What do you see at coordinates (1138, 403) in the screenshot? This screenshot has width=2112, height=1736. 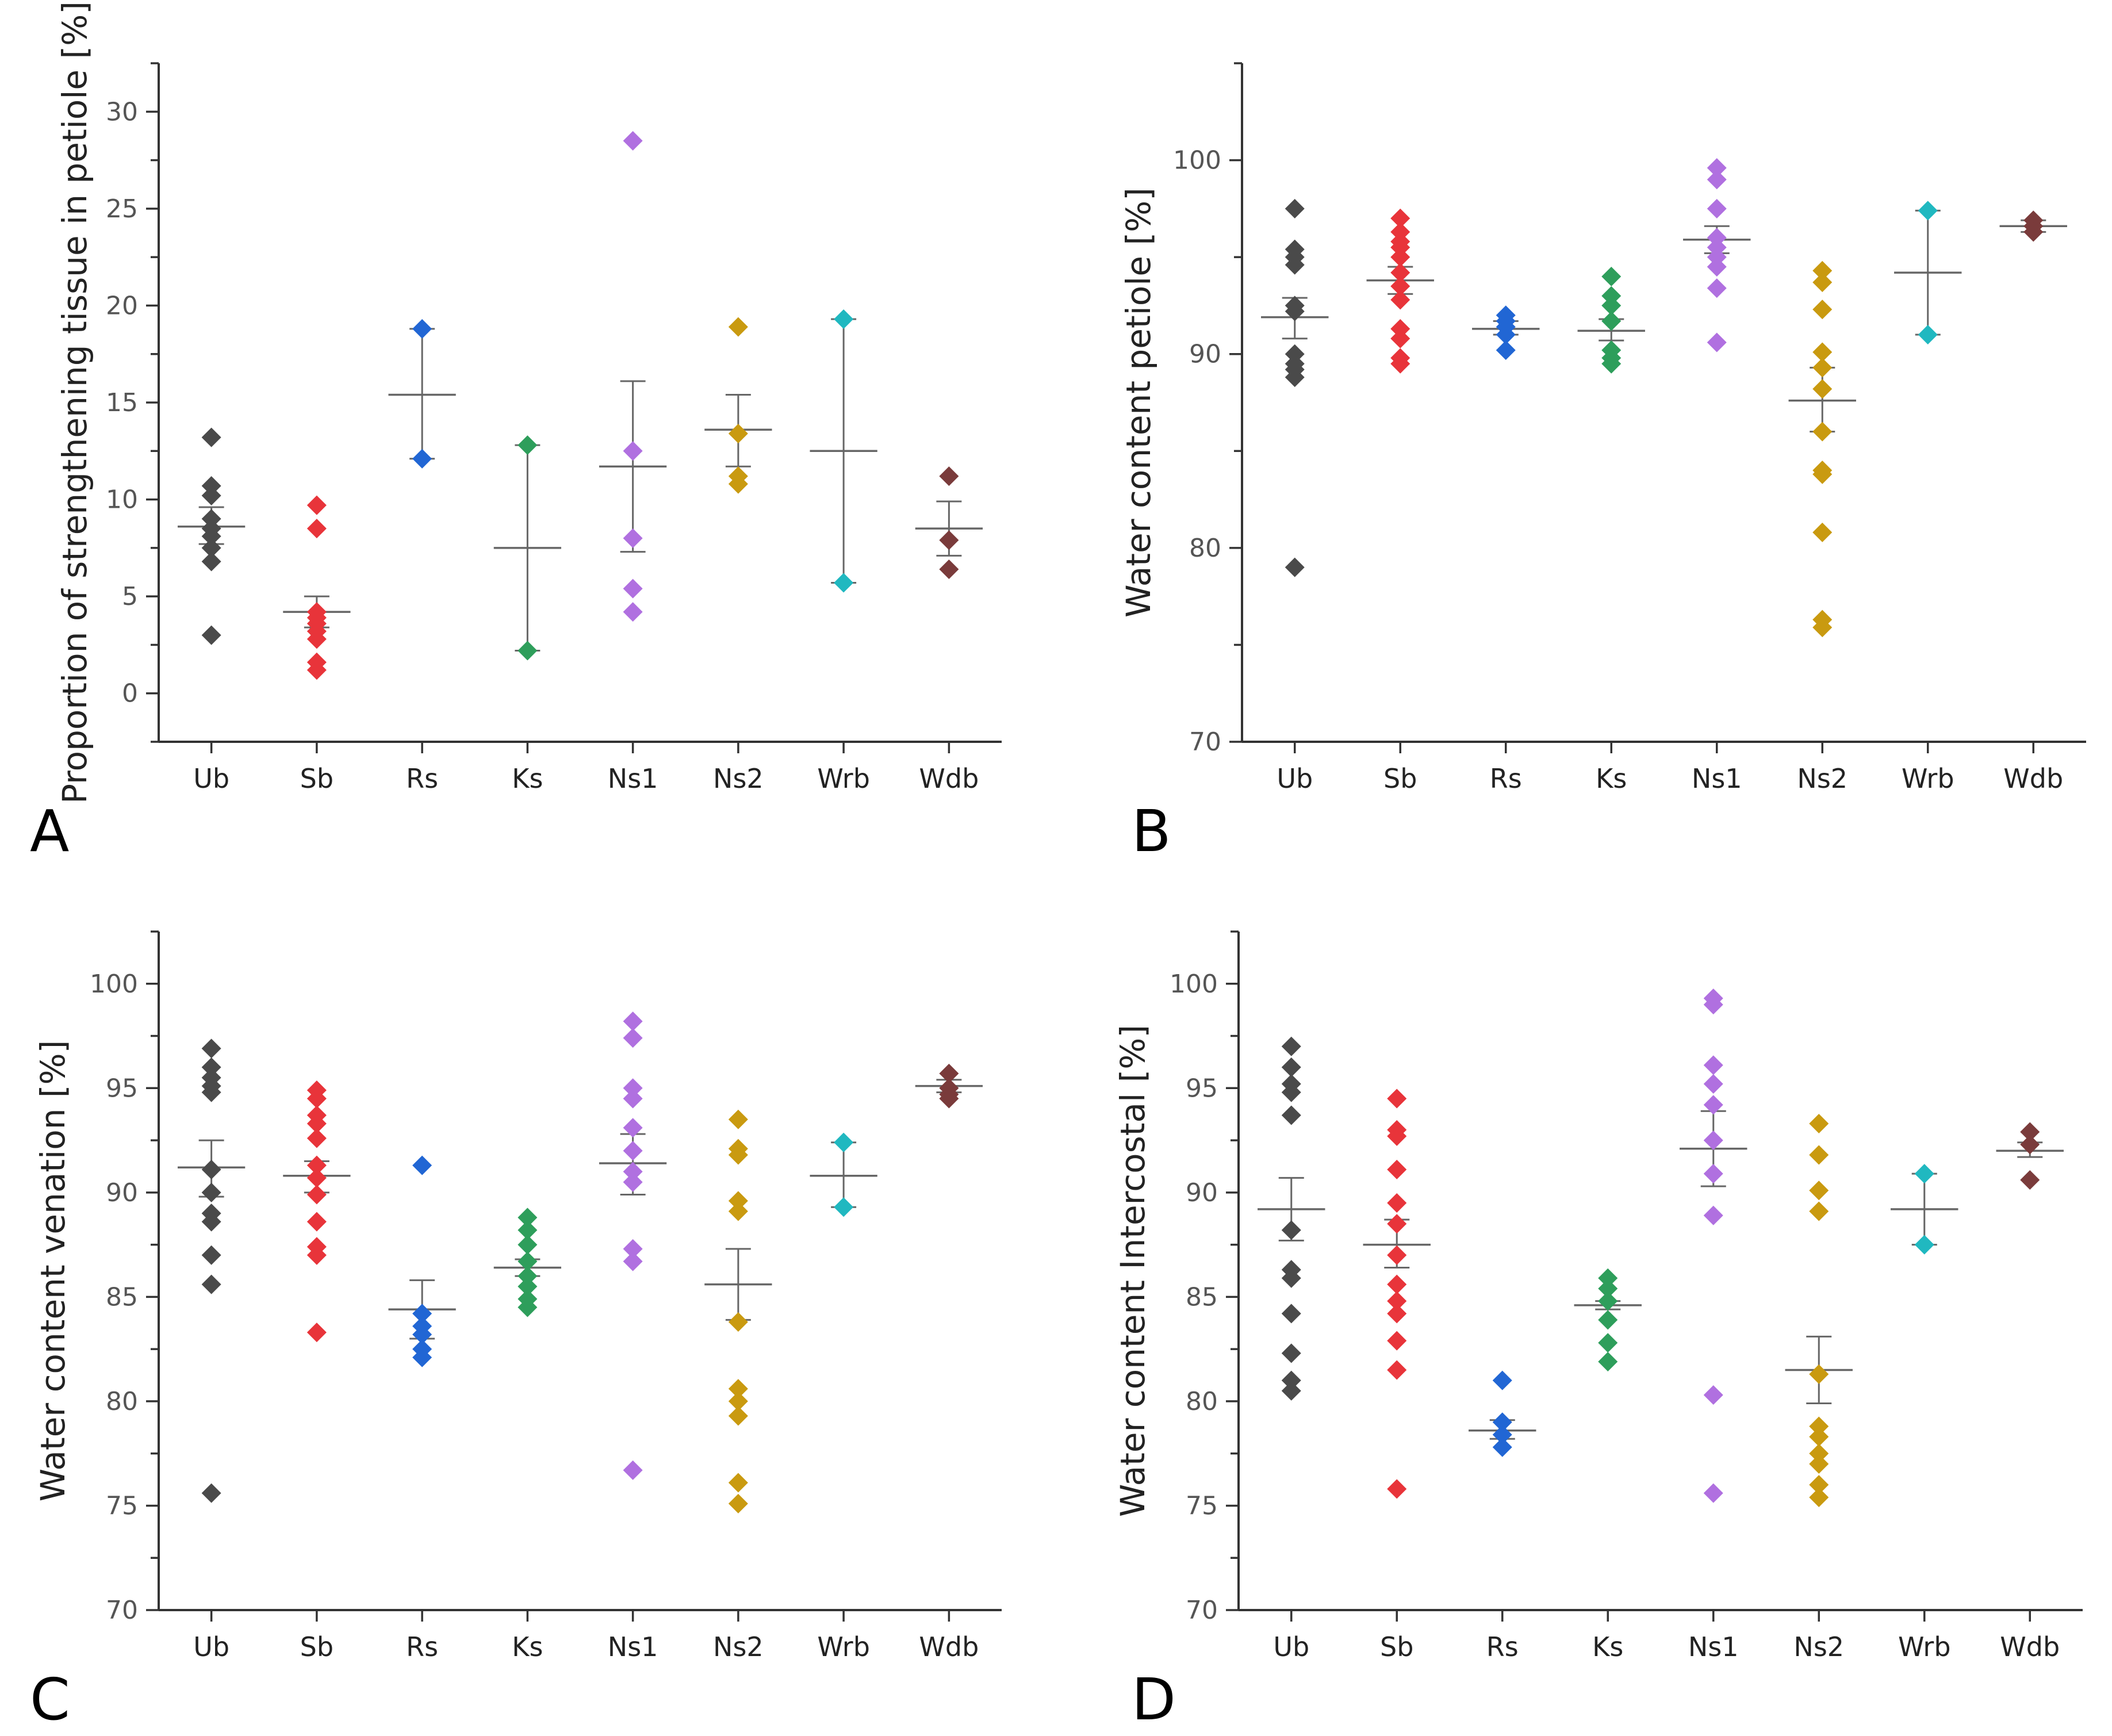 I see `y-axis-title: Water content petiole [%]` at bounding box center [1138, 403].